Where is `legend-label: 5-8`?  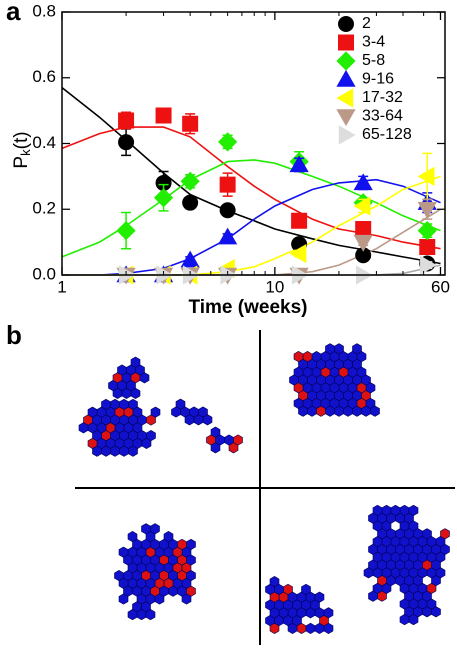 legend-label: 5-8 is located at coordinates (373, 60).